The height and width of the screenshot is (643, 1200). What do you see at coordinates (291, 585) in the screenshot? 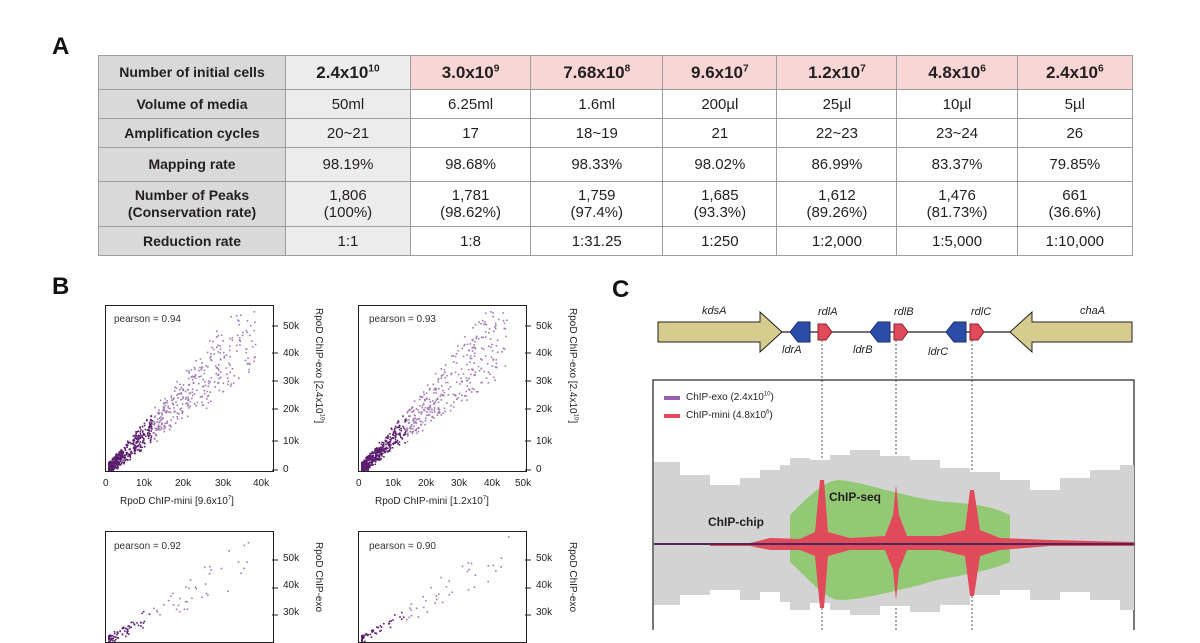
I see `y-tick: 40k` at bounding box center [291, 585].